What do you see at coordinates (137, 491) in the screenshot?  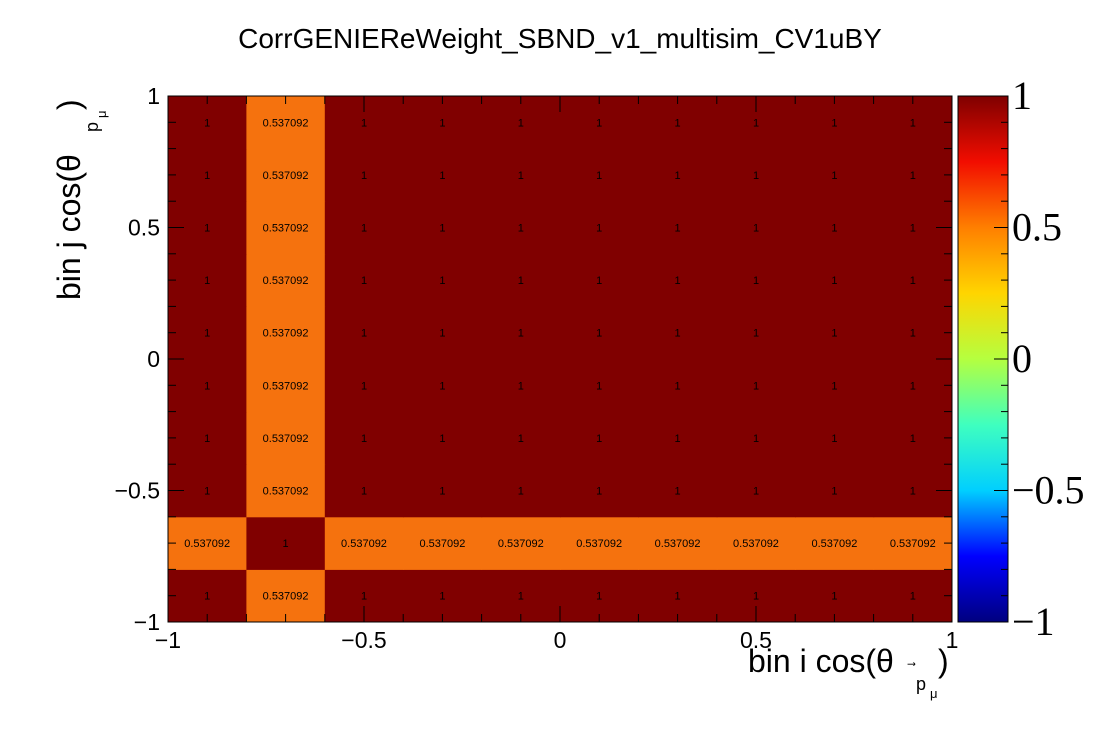 I see `y-tick-label: −0.5` at bounding box center [137, 491].